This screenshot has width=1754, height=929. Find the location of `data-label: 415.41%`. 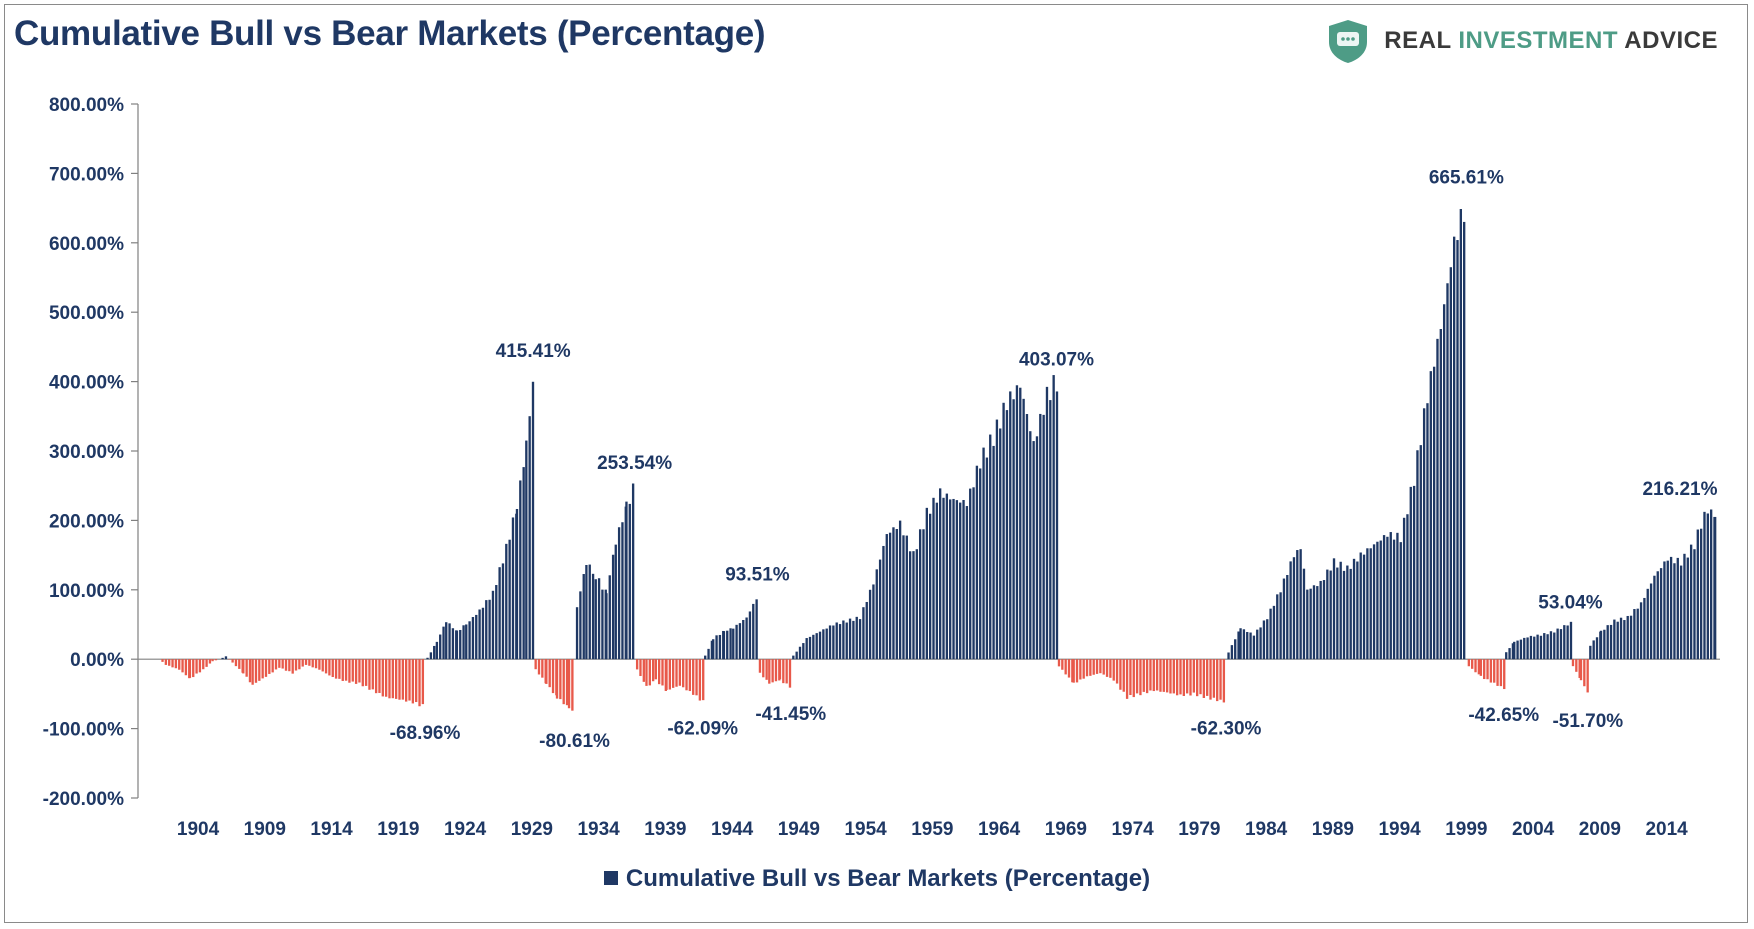

data-label: 415.41% is located at coordinates (533, 351).